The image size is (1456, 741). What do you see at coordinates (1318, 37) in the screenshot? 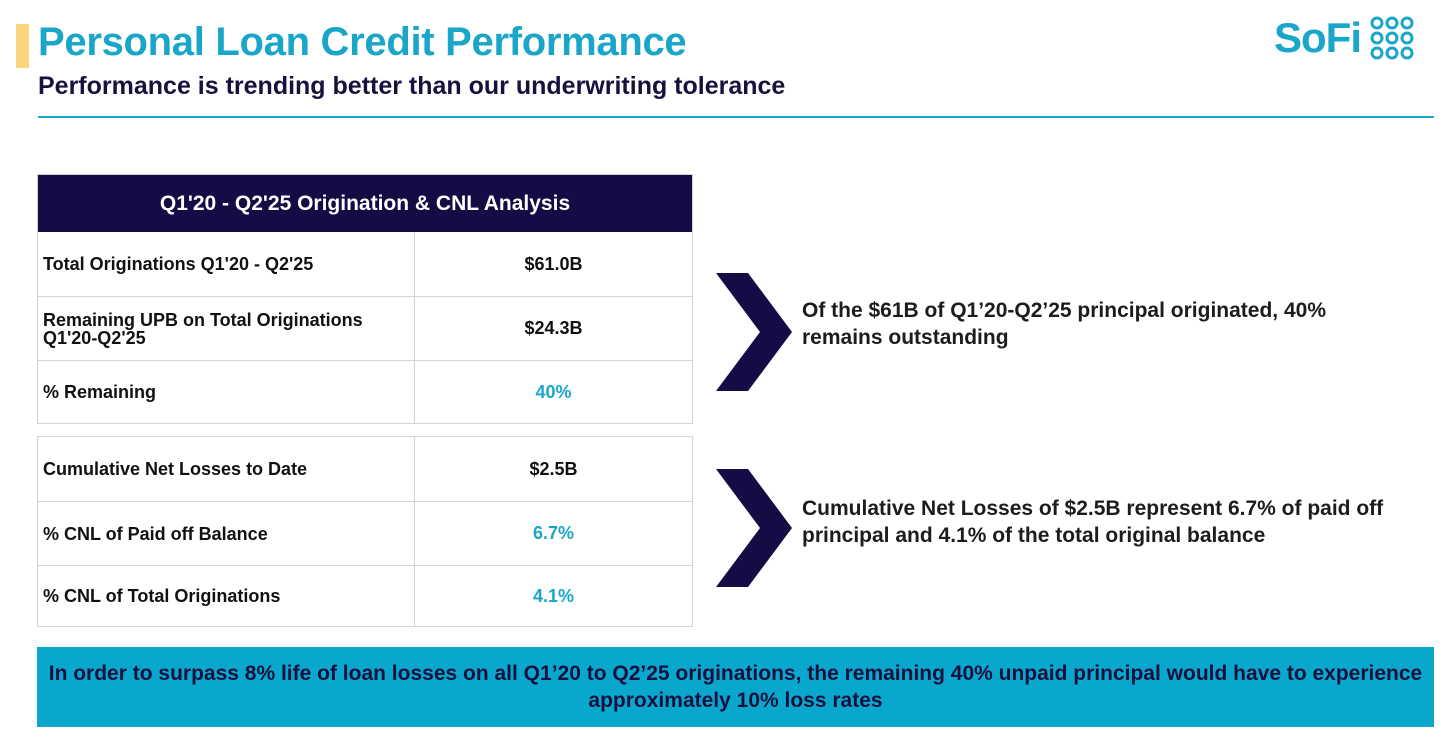
I see `logo-text: SoFi` at bounding box center [1318, 37].